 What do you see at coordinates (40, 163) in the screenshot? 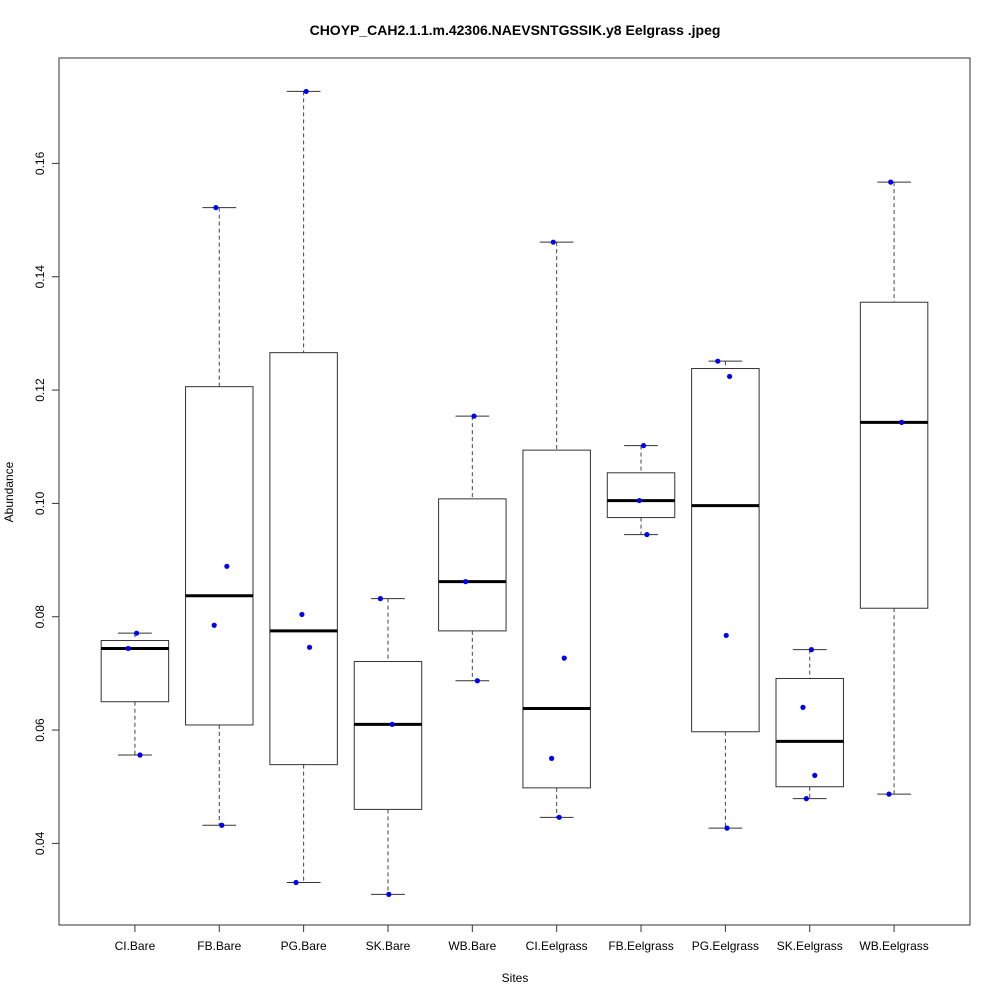
I see `y-tick-label: 0.16` at bounding box center [40, 163].